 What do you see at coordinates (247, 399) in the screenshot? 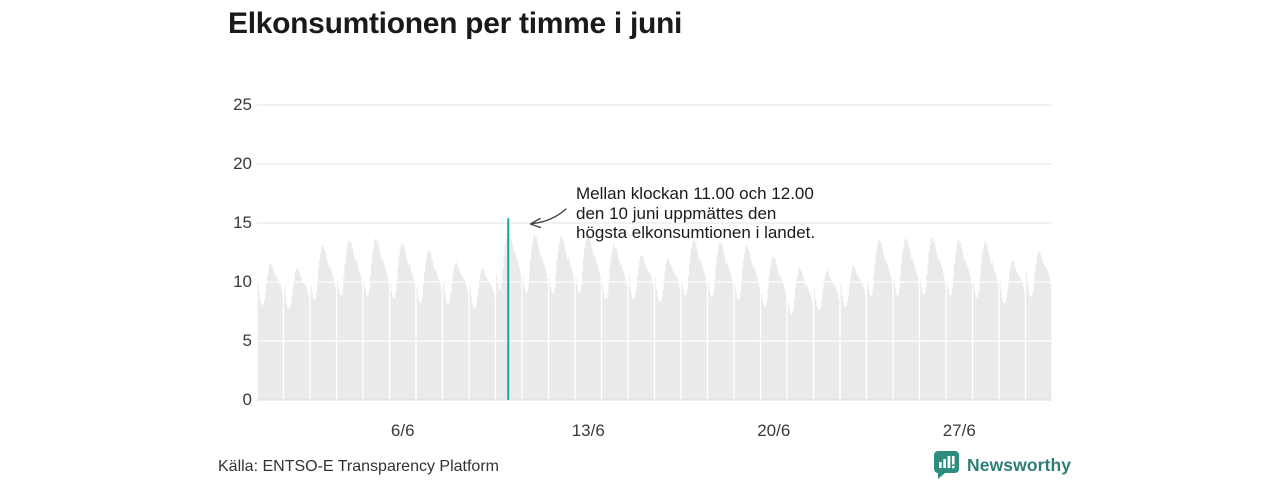
I see `y-tick-label: 0` at bounding box center [247, 399].